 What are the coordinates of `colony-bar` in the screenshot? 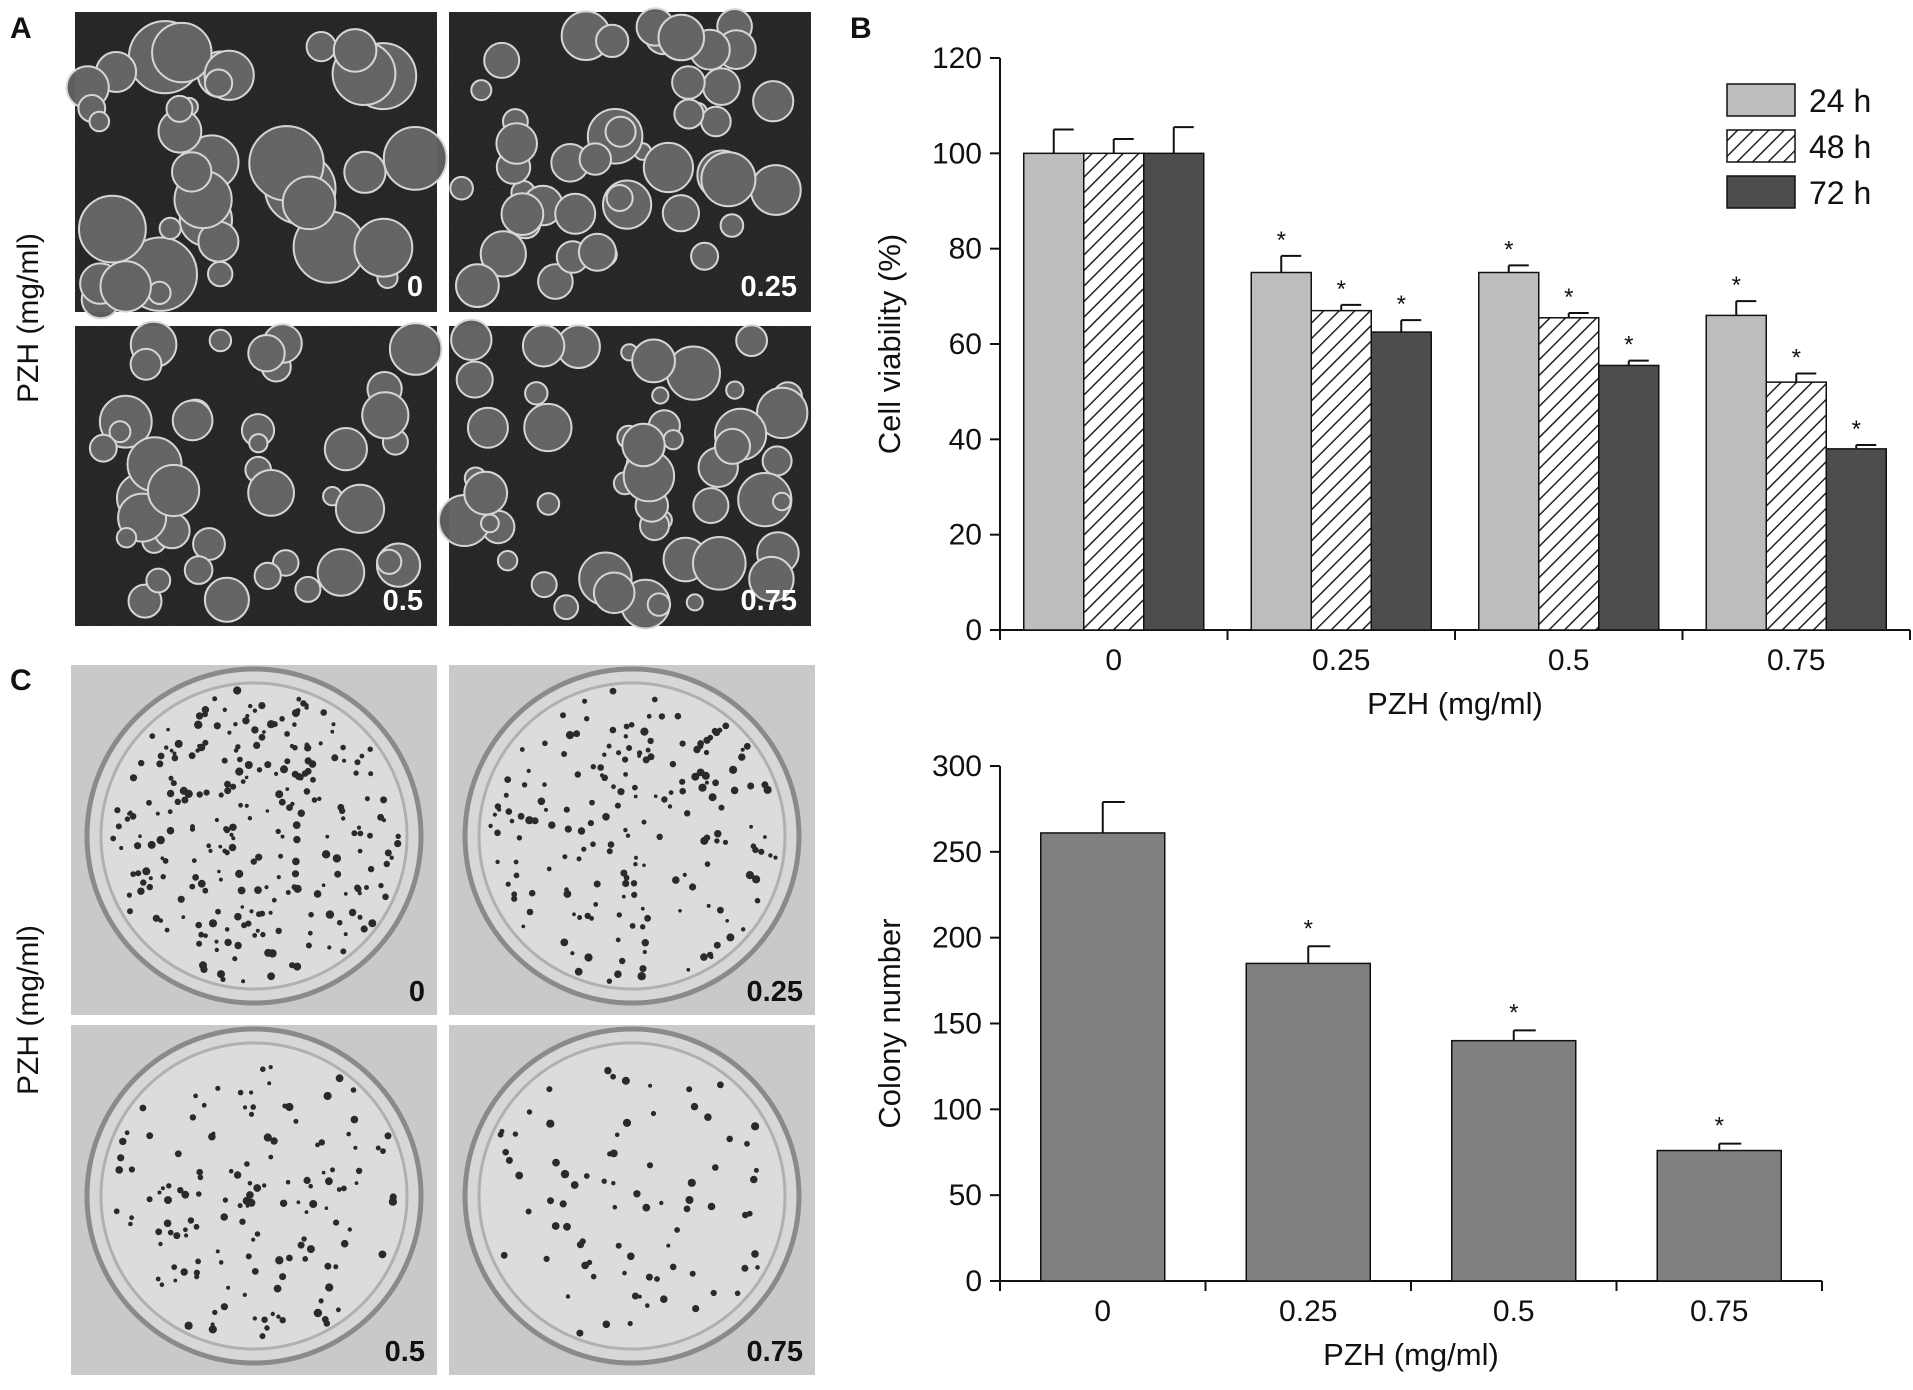 It's located at (1308, 1122).